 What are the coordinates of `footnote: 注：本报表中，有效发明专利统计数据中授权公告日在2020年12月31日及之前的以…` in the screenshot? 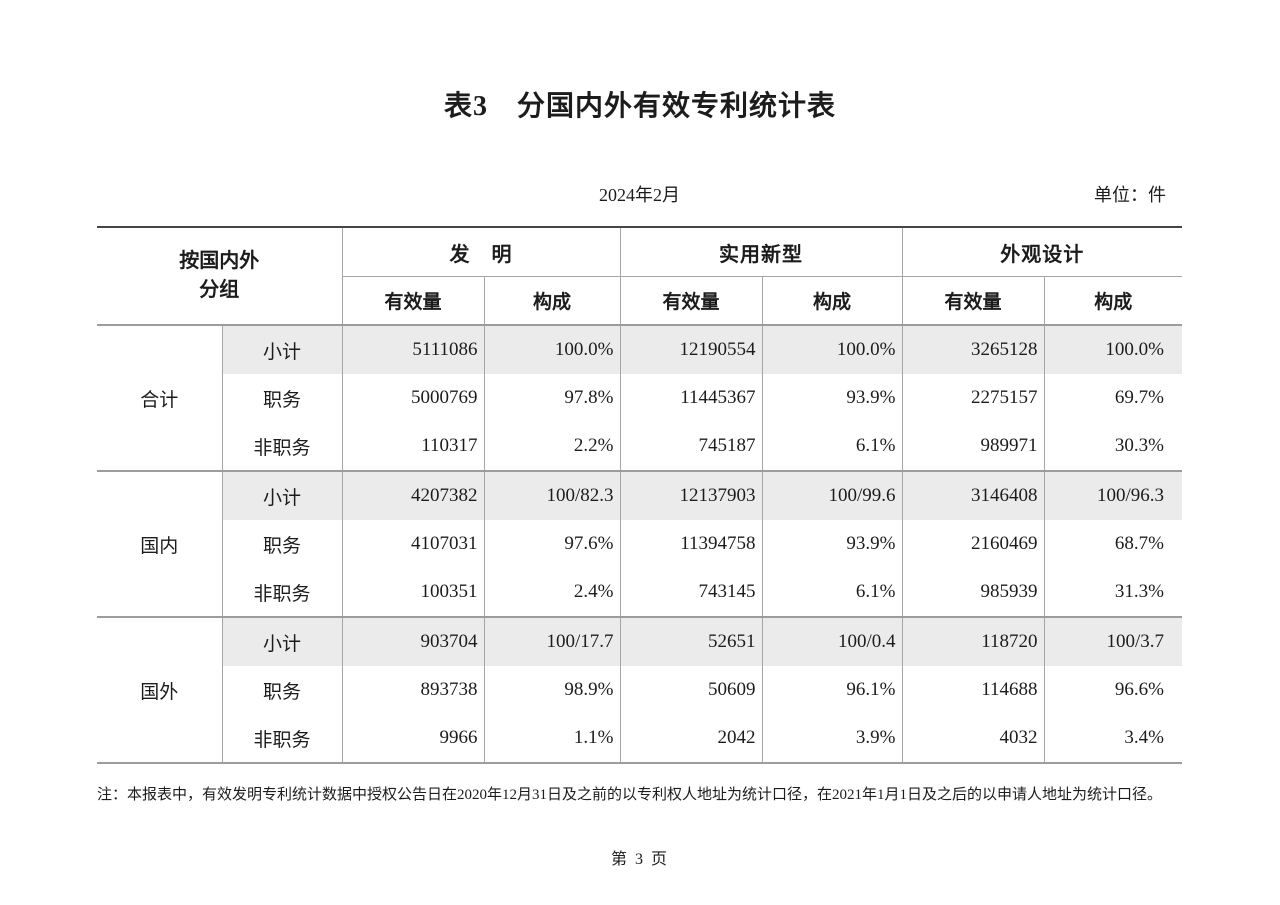 It's located at (630, 795).